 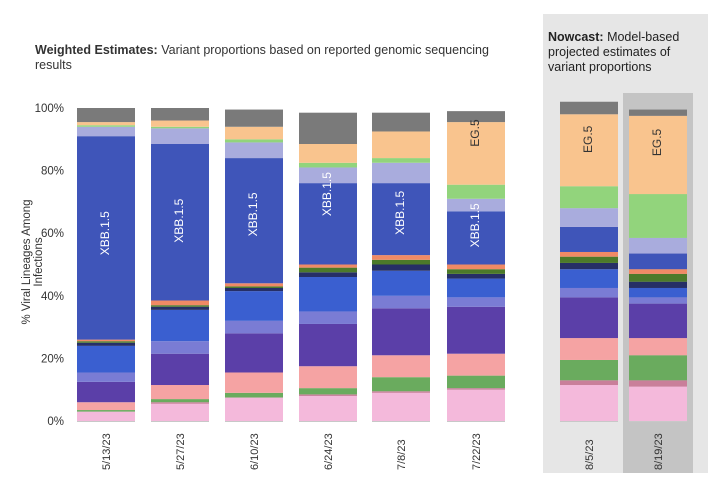 What do you see at coordinates (576, 37) in the screenshot?
I see `nowcast-title-bold: Nowcast:` at bounding box center [576, 37].